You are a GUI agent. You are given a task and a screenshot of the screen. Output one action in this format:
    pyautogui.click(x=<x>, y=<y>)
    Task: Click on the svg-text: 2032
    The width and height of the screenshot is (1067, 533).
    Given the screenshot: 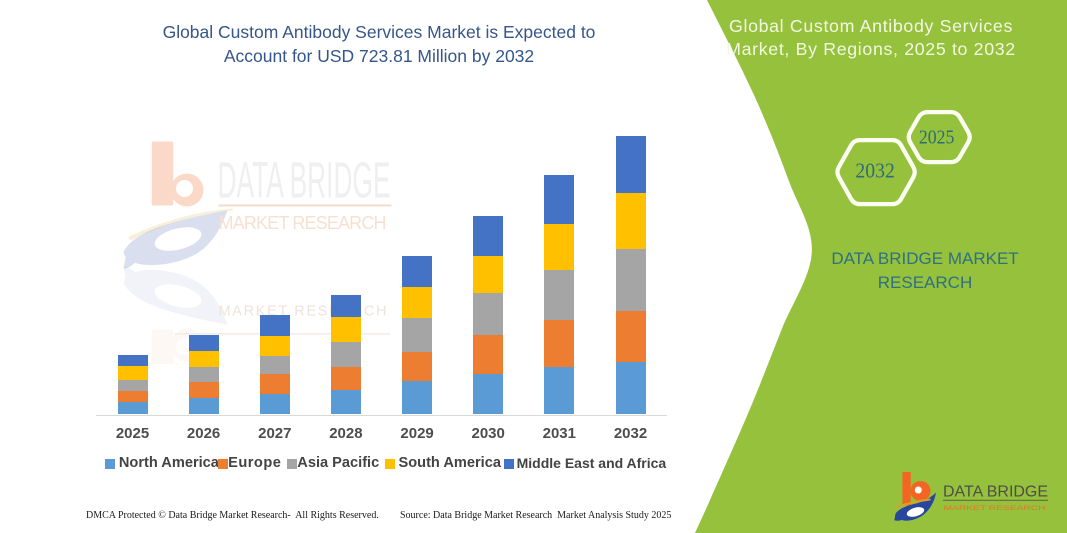 What is the action you would take?
    pyautogui.click(x=874, y=171)
    